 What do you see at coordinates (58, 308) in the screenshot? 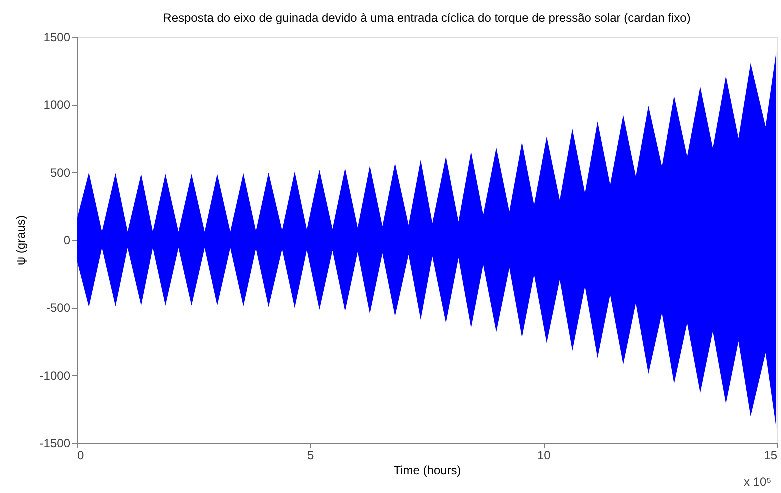
I see `y-tick-label: -500` at bounding box center [58, 308].